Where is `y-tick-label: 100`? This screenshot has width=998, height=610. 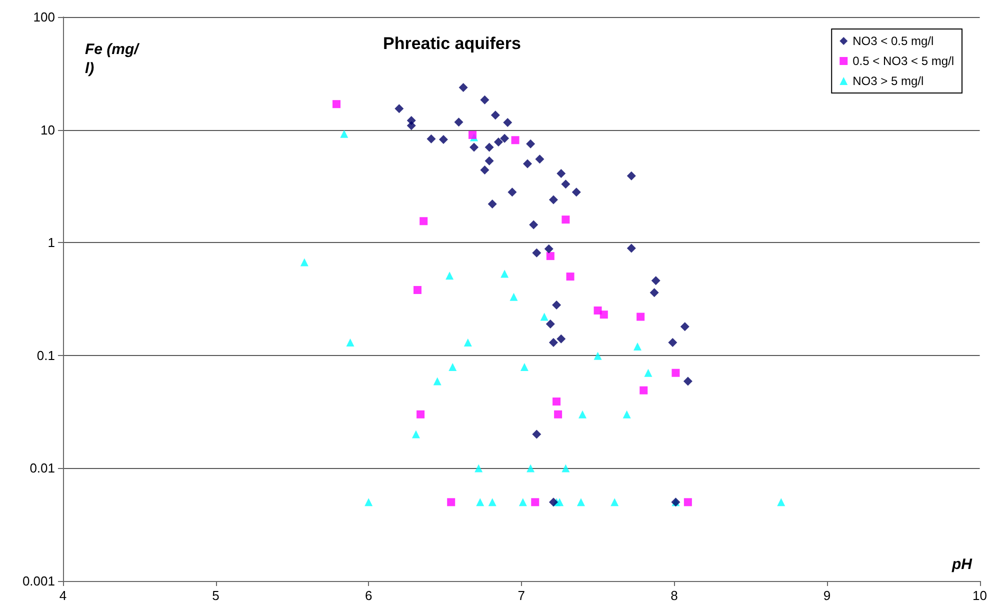 y-tick-label: 100 is located at coordinates (44, 17).